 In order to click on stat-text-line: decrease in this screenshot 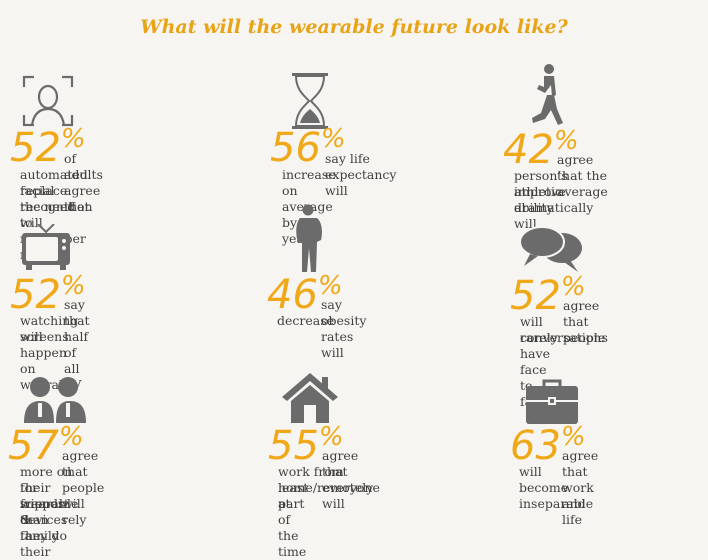, I will do `click(306, 320)`.